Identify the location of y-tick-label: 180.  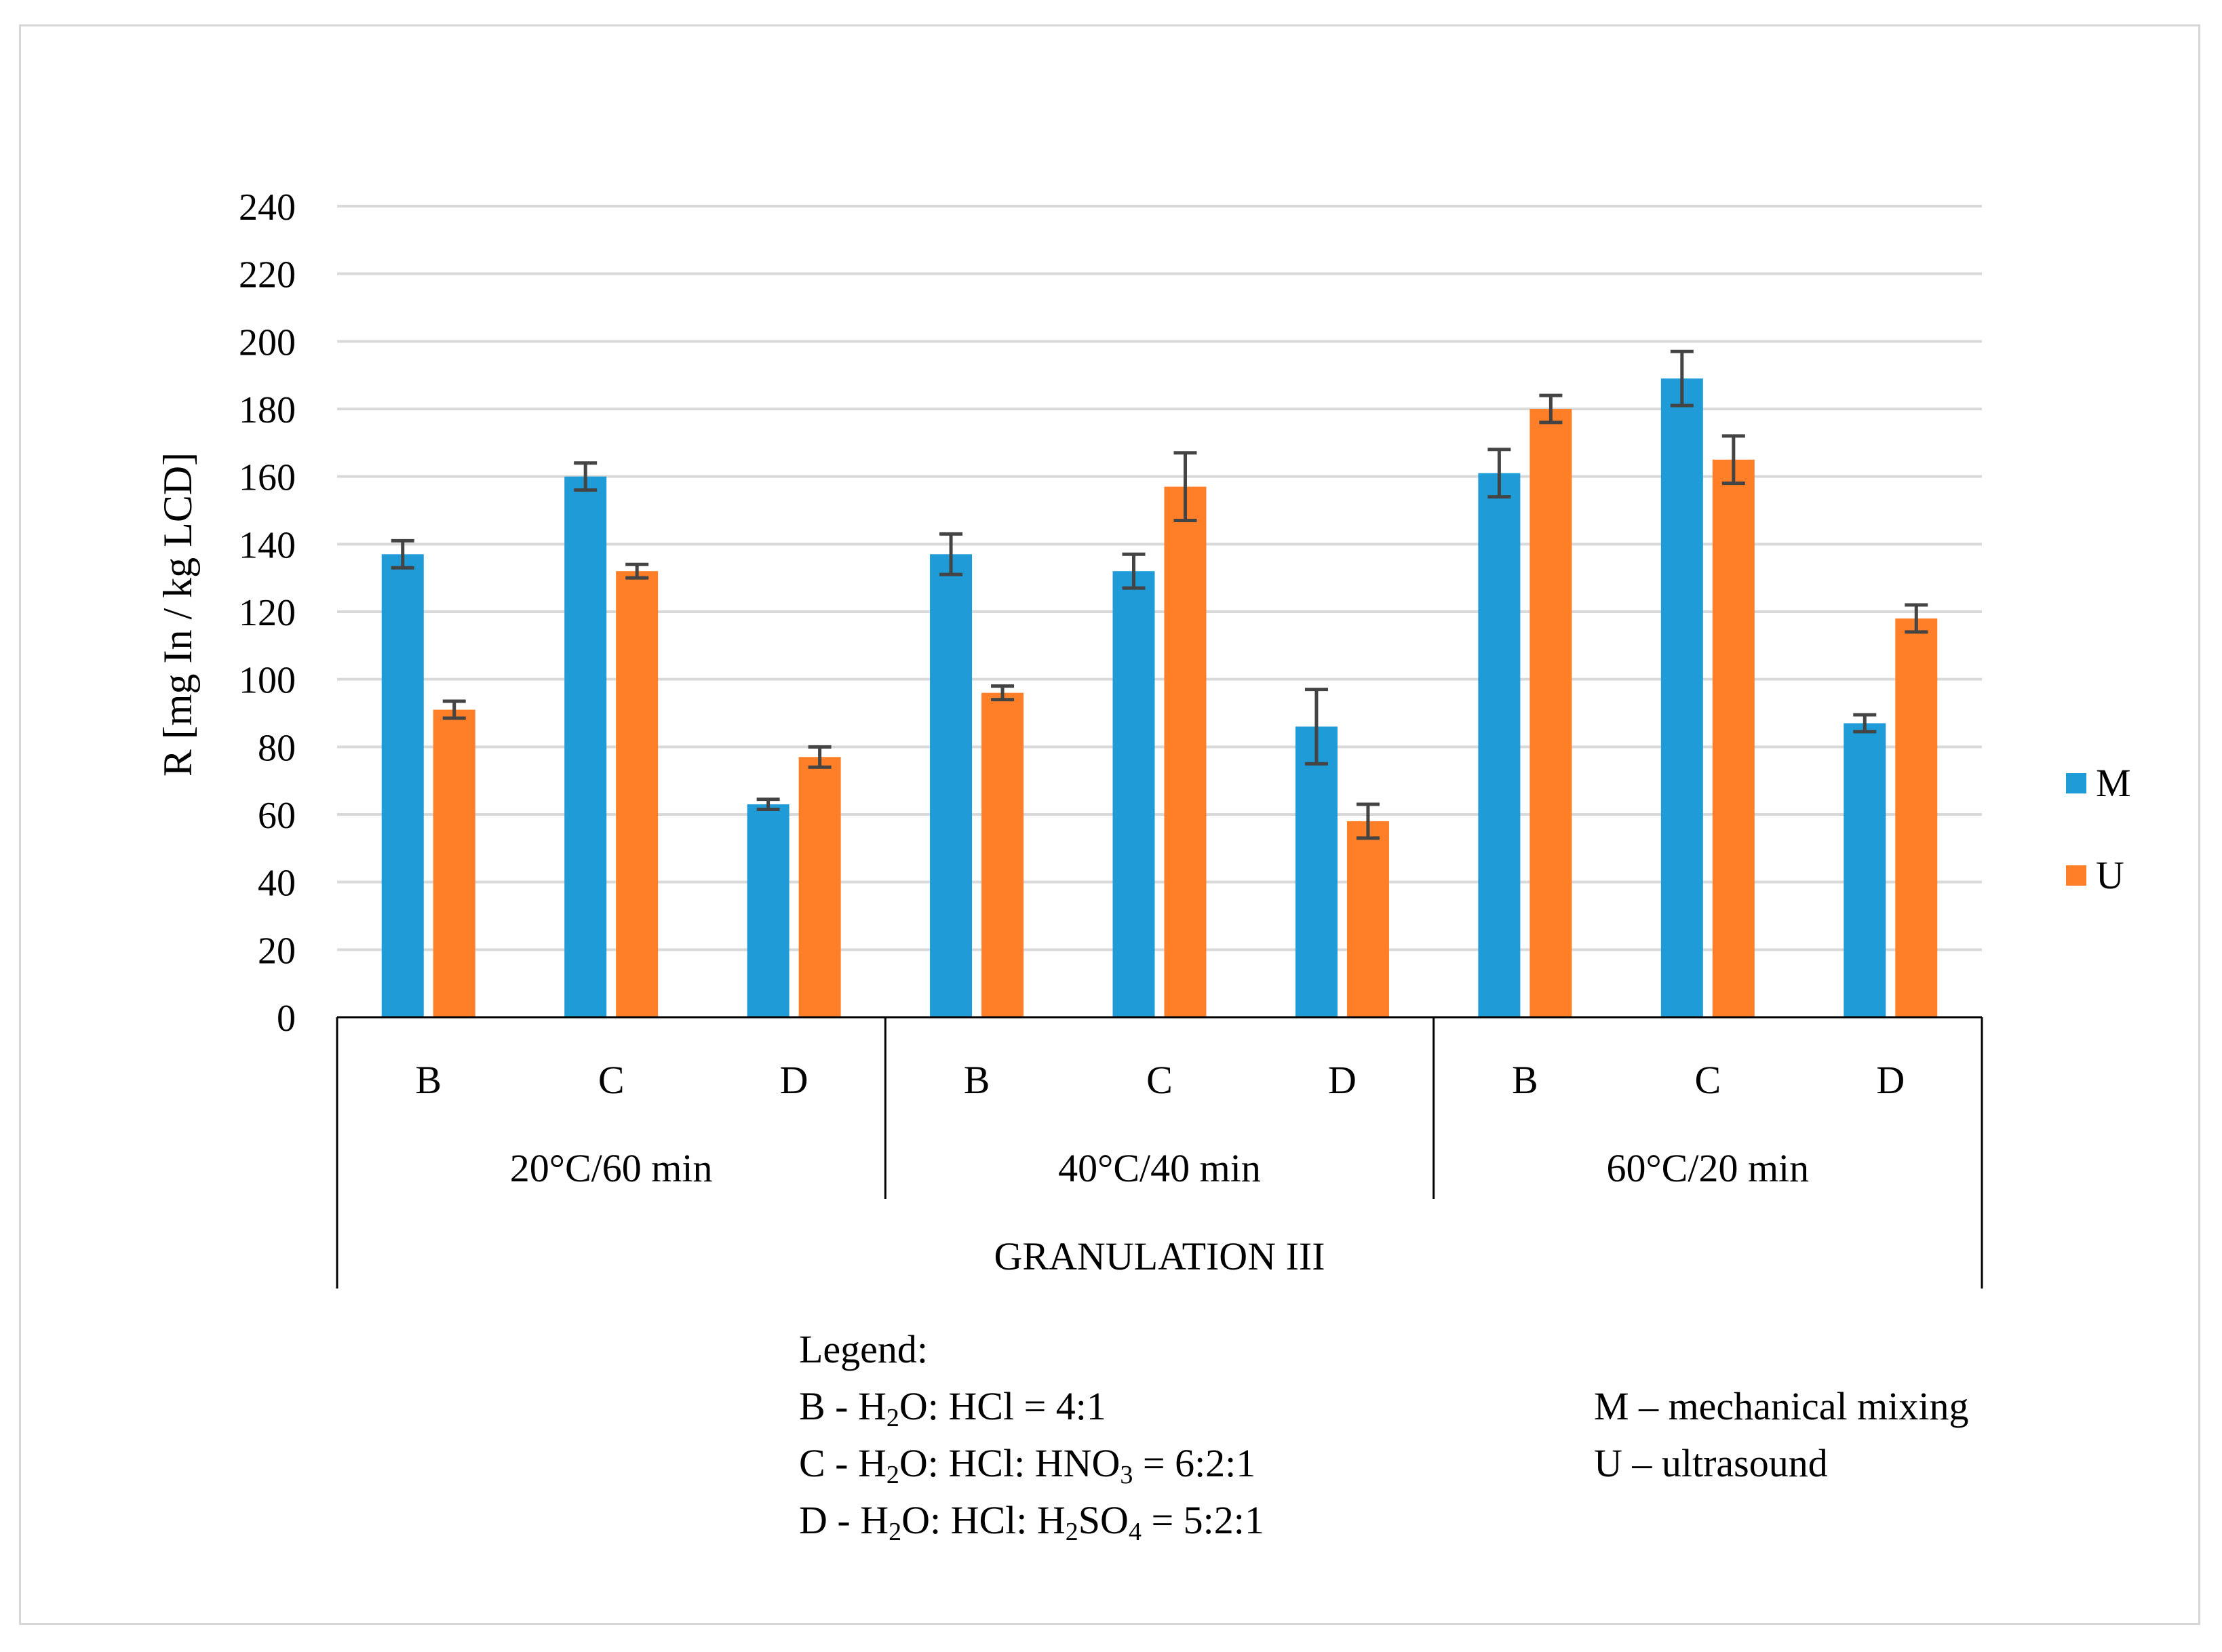
(268, 410).